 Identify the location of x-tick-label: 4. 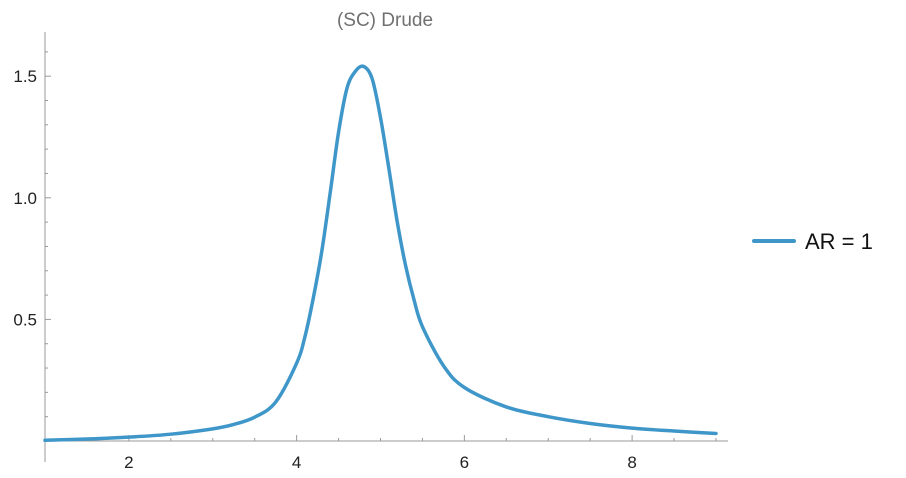
(296, 462).